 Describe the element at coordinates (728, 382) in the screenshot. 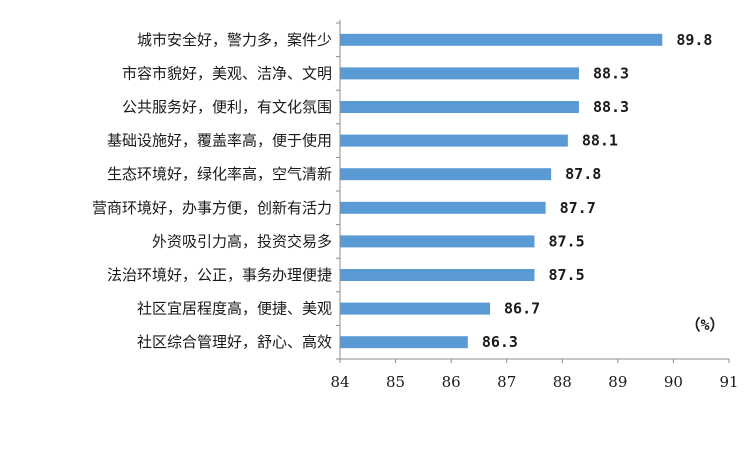

I see `x-tick-label: 91` at that location.